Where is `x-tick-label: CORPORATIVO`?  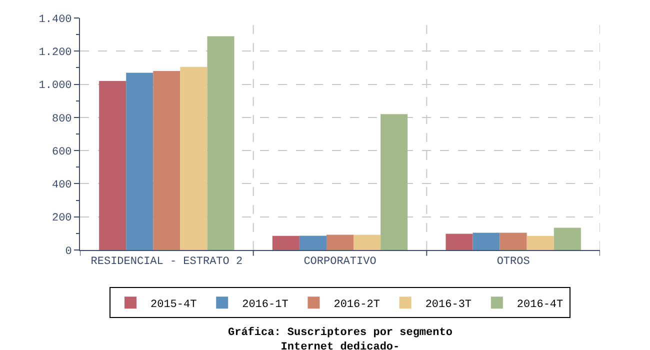
x-tick-label: CORPORATIVO is located at coordinates (340, 262).